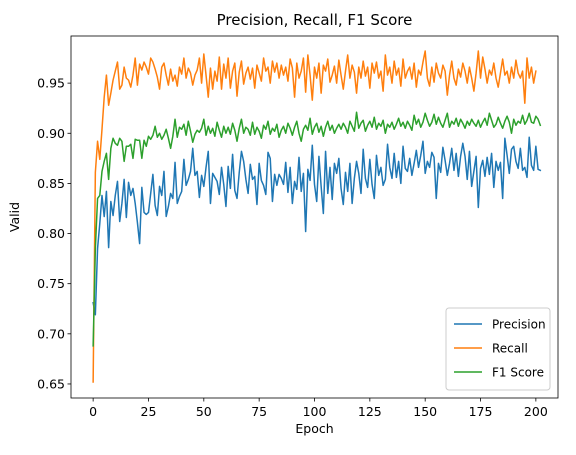  What do you see at coordinates (204, 411) in the screenshot?
I see `x-tick-label: 50` at bounding box center [204, 411].